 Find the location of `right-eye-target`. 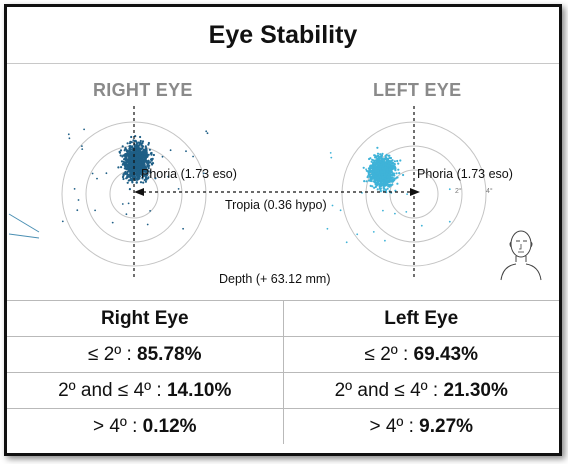

right-eye-target is located at coordinates (134, 194).